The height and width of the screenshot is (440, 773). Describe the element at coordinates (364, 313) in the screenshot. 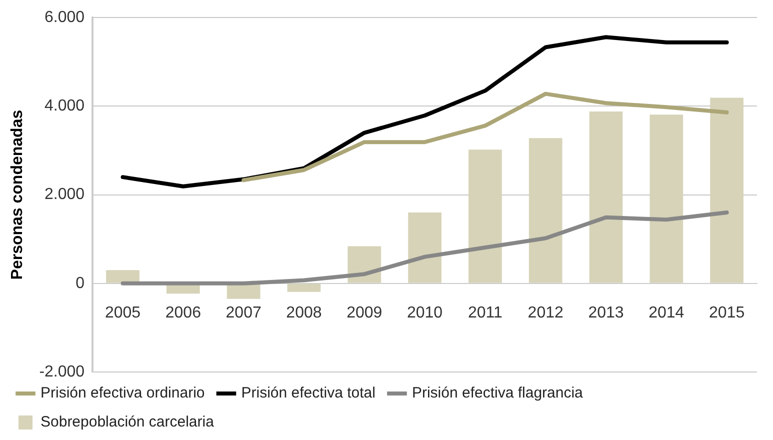

I see `x-tick-label: 2009` at that location.